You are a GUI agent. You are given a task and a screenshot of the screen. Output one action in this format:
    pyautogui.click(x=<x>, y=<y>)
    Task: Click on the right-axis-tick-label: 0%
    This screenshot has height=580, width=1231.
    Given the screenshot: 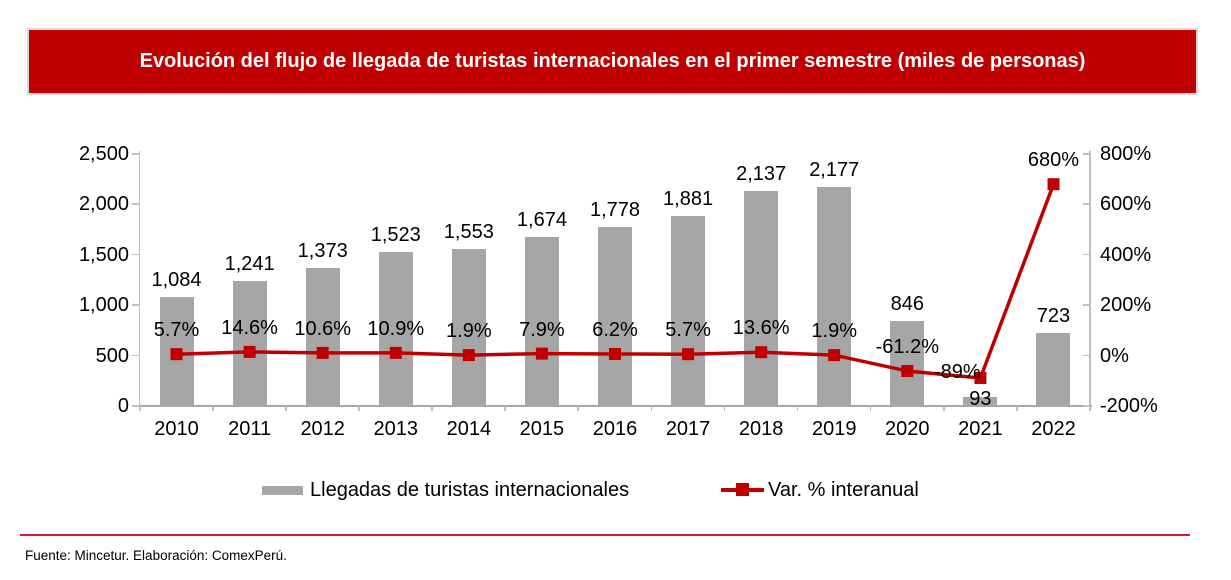 What is the action you would take?
    pyautogui.click(x=1114, y=355)
    